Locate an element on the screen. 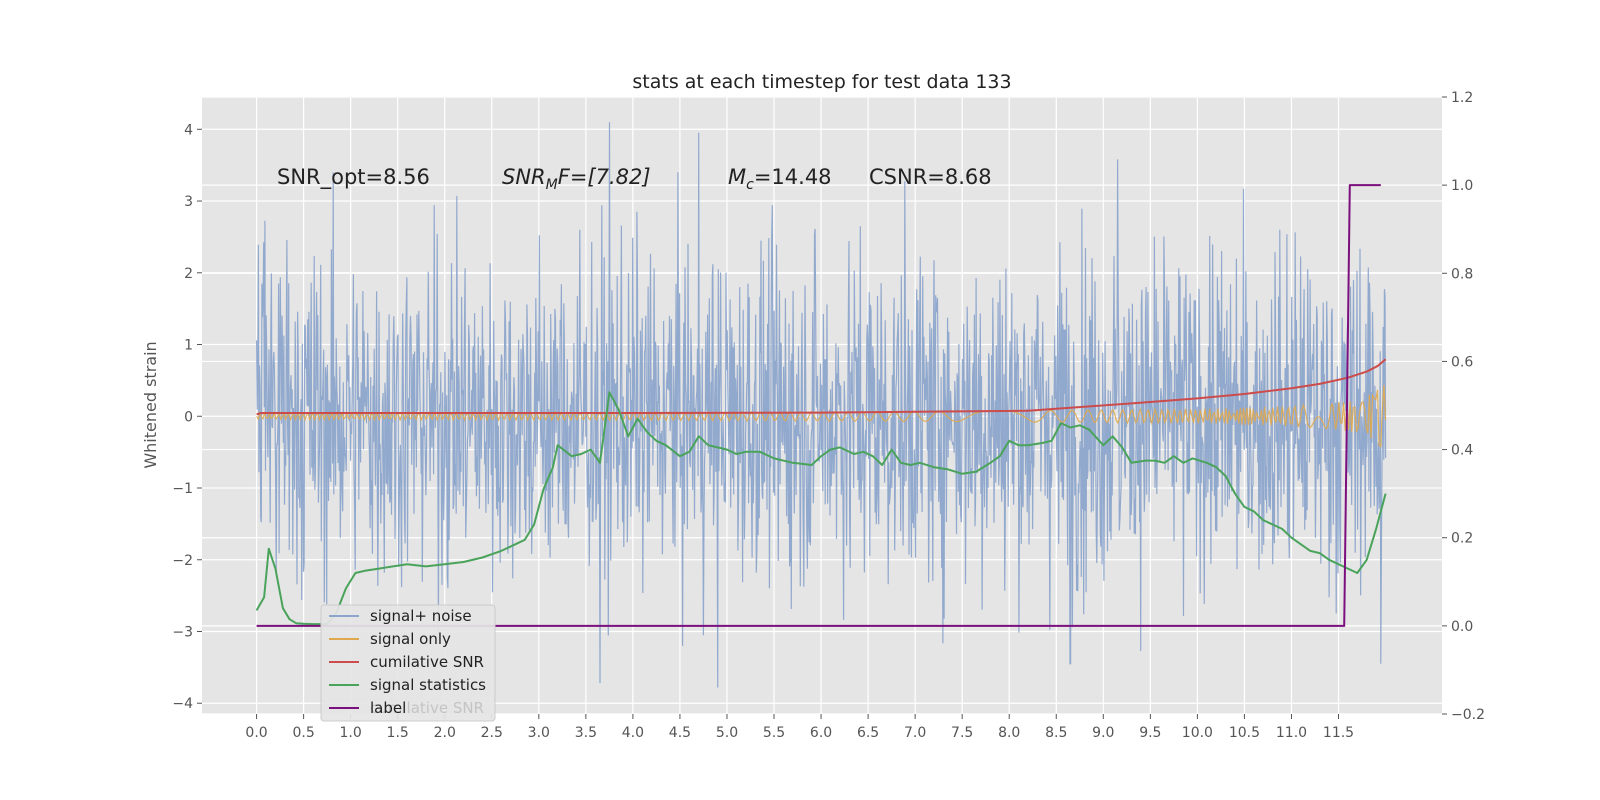 Image resolution: width=1600 pixels, height=800 pixels. signal-only-line is located at coordinates (821, 416).